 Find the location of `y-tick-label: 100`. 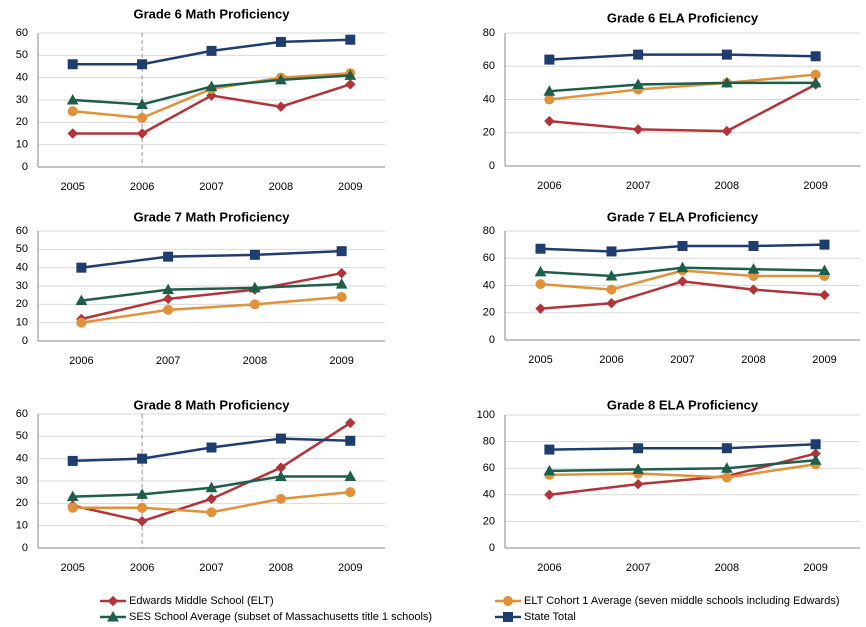

y-tick-label: 100 is located at coordinates (486, 415).